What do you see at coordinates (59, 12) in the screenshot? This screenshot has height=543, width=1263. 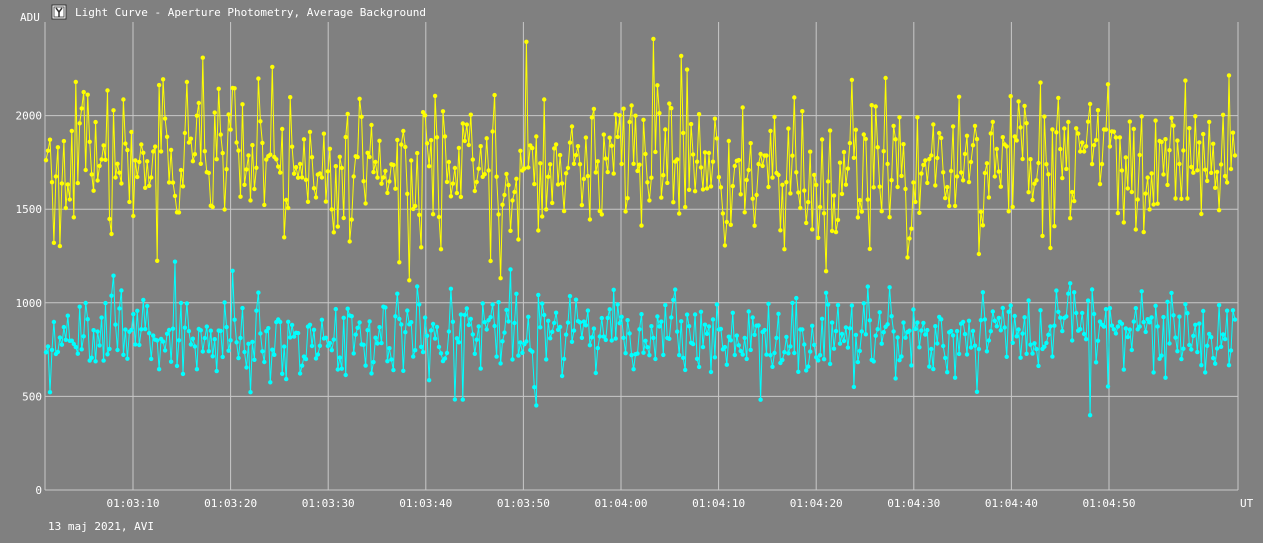 I see `light-curve-app-icon` at bounding box center [59, 12].